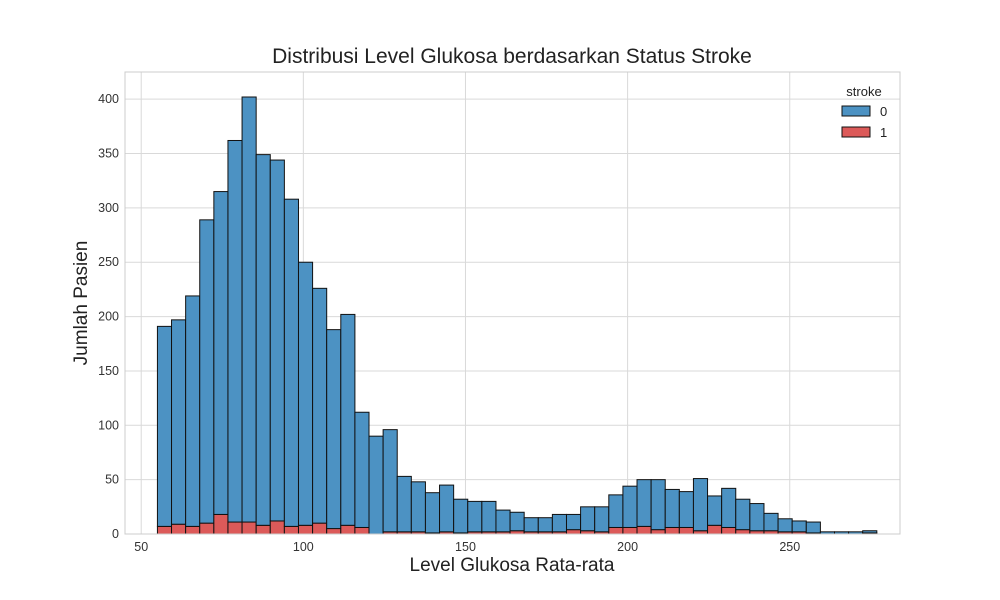 The height and width of the screenshot is (600, 1000). What do you see at coordinates (141, 547) in the screenshot?
I see `x-tick-label: 50` at bounding box center [141, 547].